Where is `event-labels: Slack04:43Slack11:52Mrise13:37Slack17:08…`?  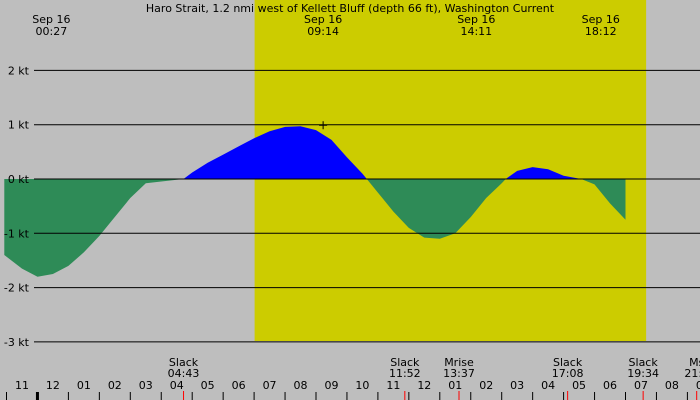 event-labels: Slack04:43Slack11:52Mrise13:37Slack17:08… is located at coordinates (434, 378).